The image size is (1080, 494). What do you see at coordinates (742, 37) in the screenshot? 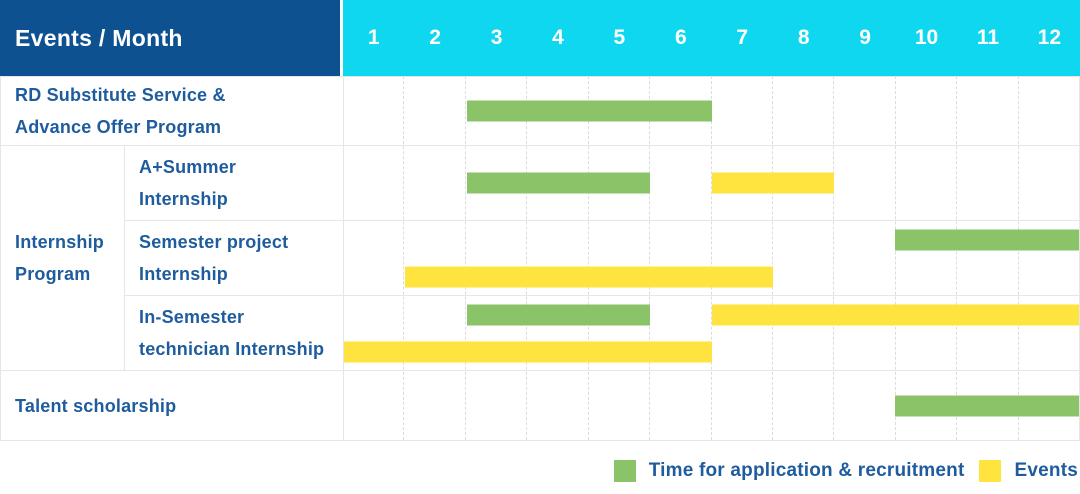
I see `month-label: 7` at bounding box center [742, 37].